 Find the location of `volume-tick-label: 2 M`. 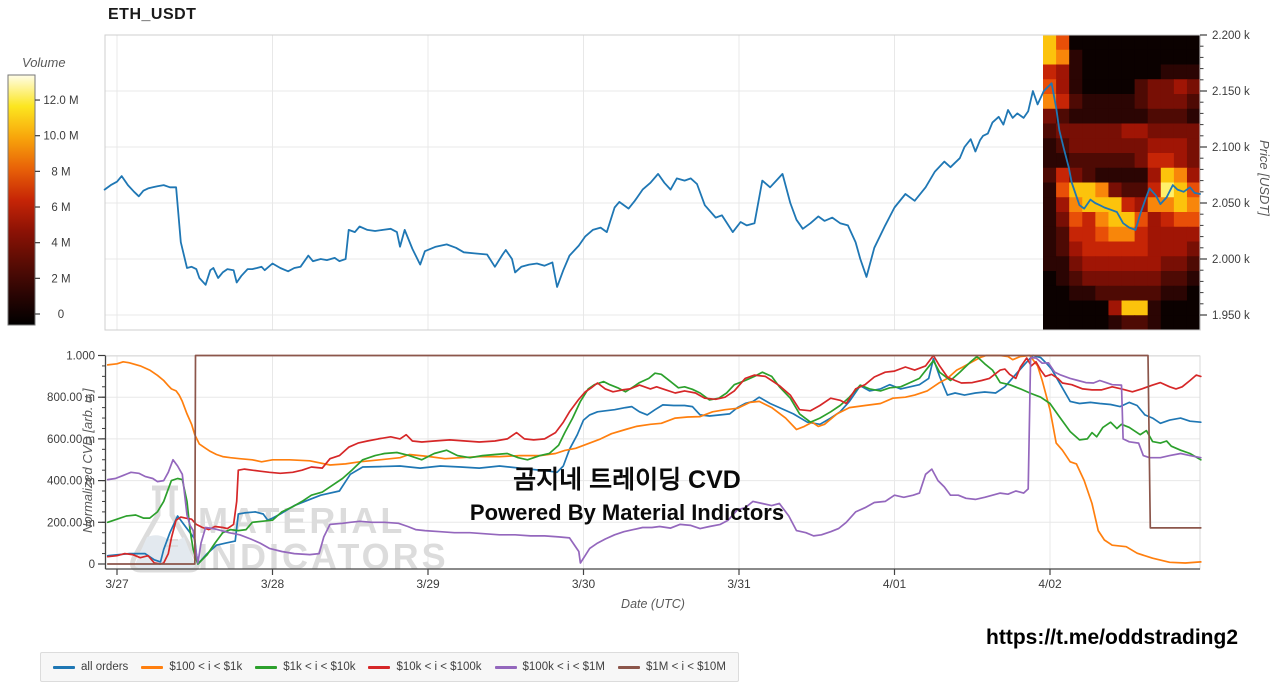

volume-tick-label: 2 M is located at coordinates (60, 279).